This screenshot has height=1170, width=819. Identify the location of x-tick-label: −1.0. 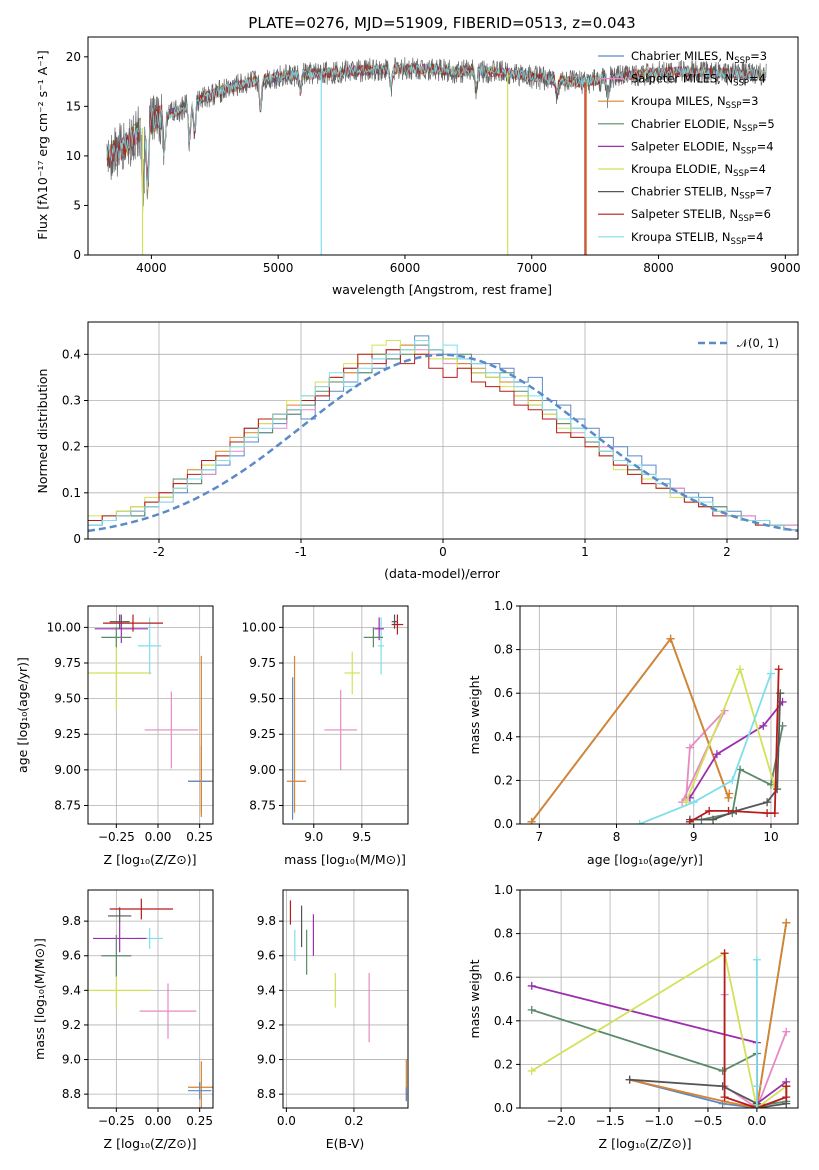
(658, 1121).